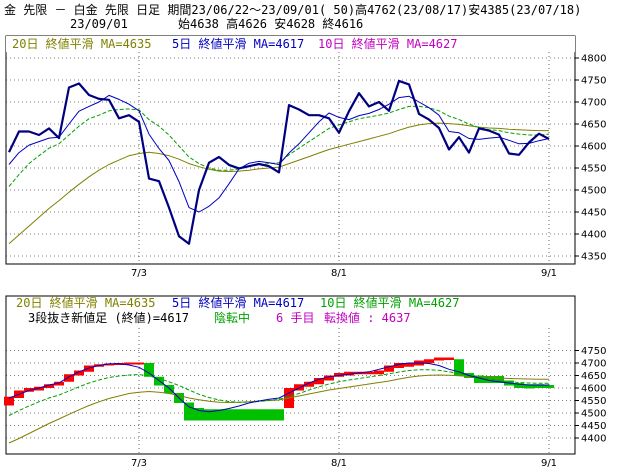 This screenshot has width=624, height=475. Describe the element at coordinates (367, 317) in the screenshot. I see `kagi-reversal: 転換値 : 4637` at that location.